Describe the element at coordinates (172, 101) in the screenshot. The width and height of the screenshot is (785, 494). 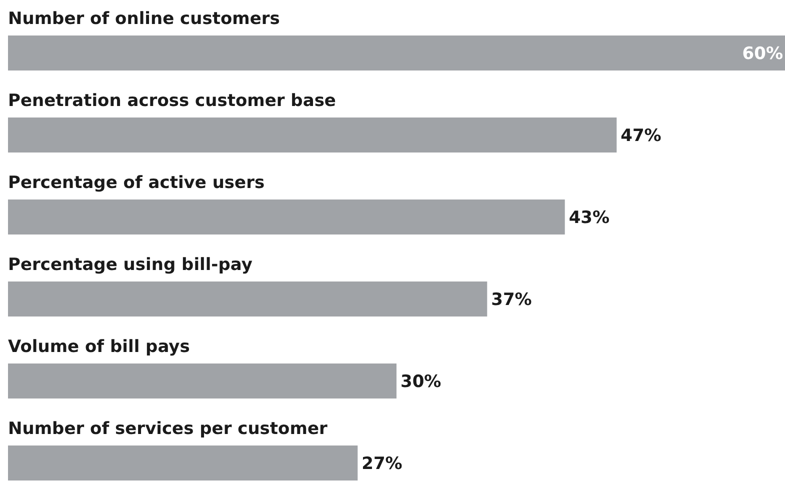
I see `y-tick-label: Penetration across customer base` at that location.